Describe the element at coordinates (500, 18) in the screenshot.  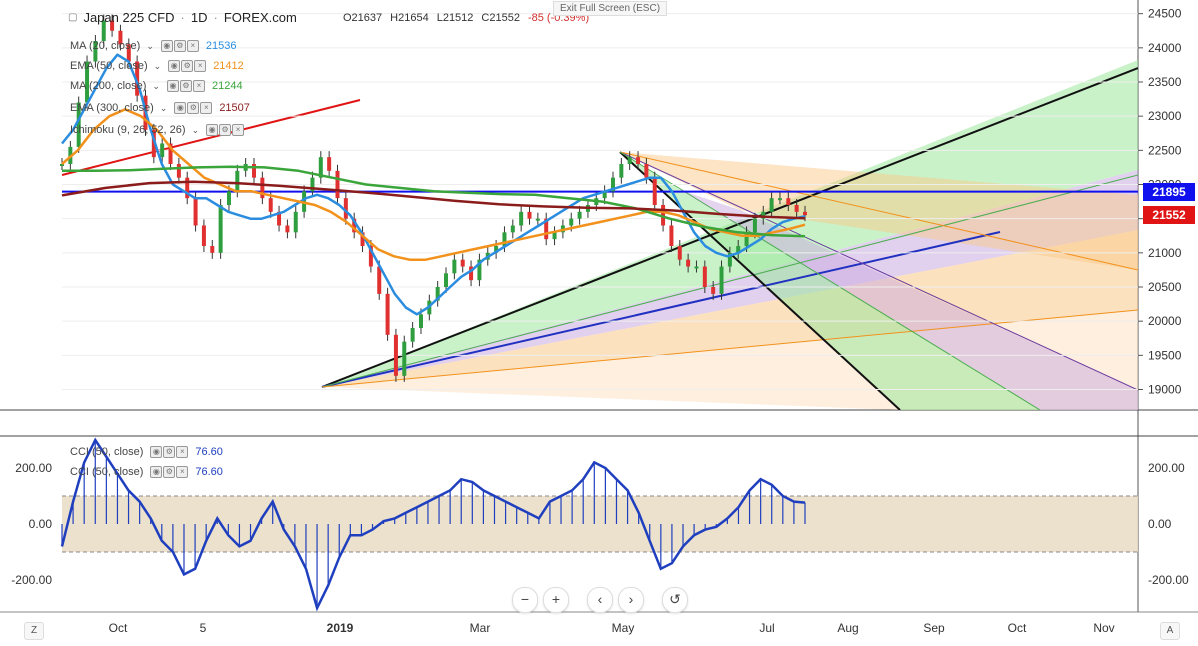
I see `close-value: C21552` at that location.